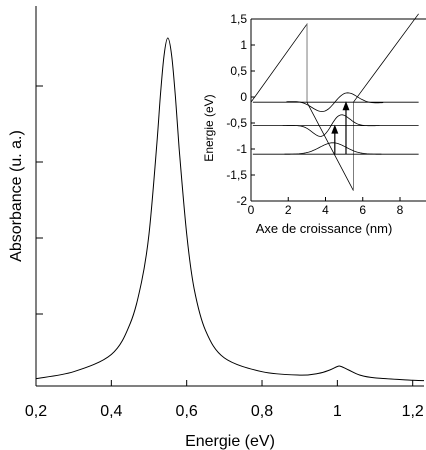  I want to click on main-x-tick-label: 0,2, so click(36, 411).